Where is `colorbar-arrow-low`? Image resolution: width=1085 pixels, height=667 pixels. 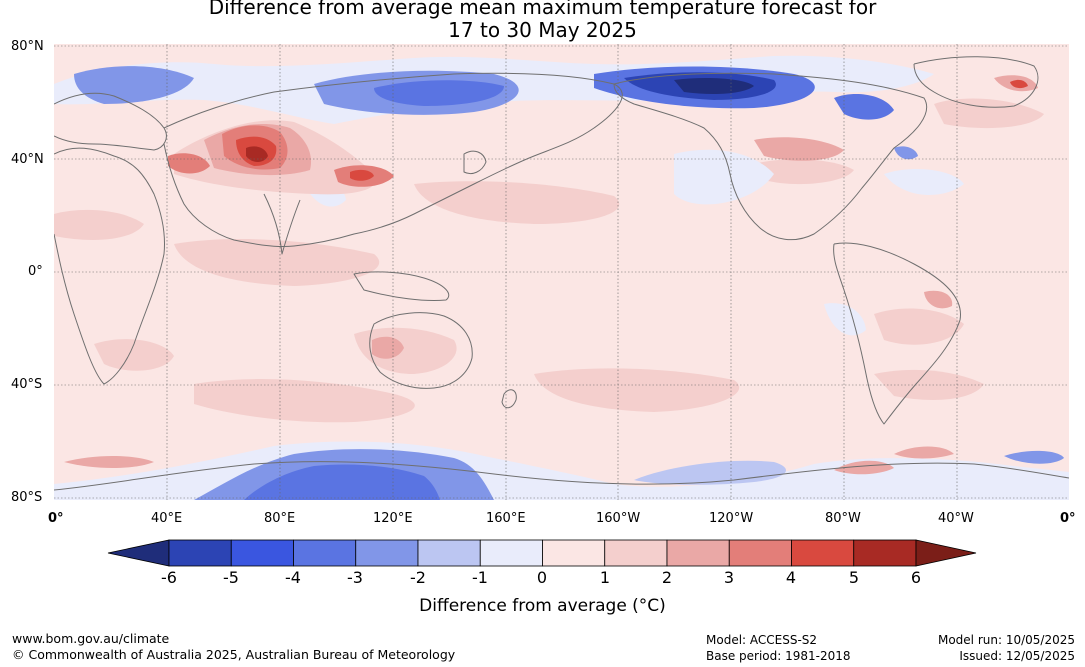
colorbar-arrow-low is located at coordinates (138, 553).